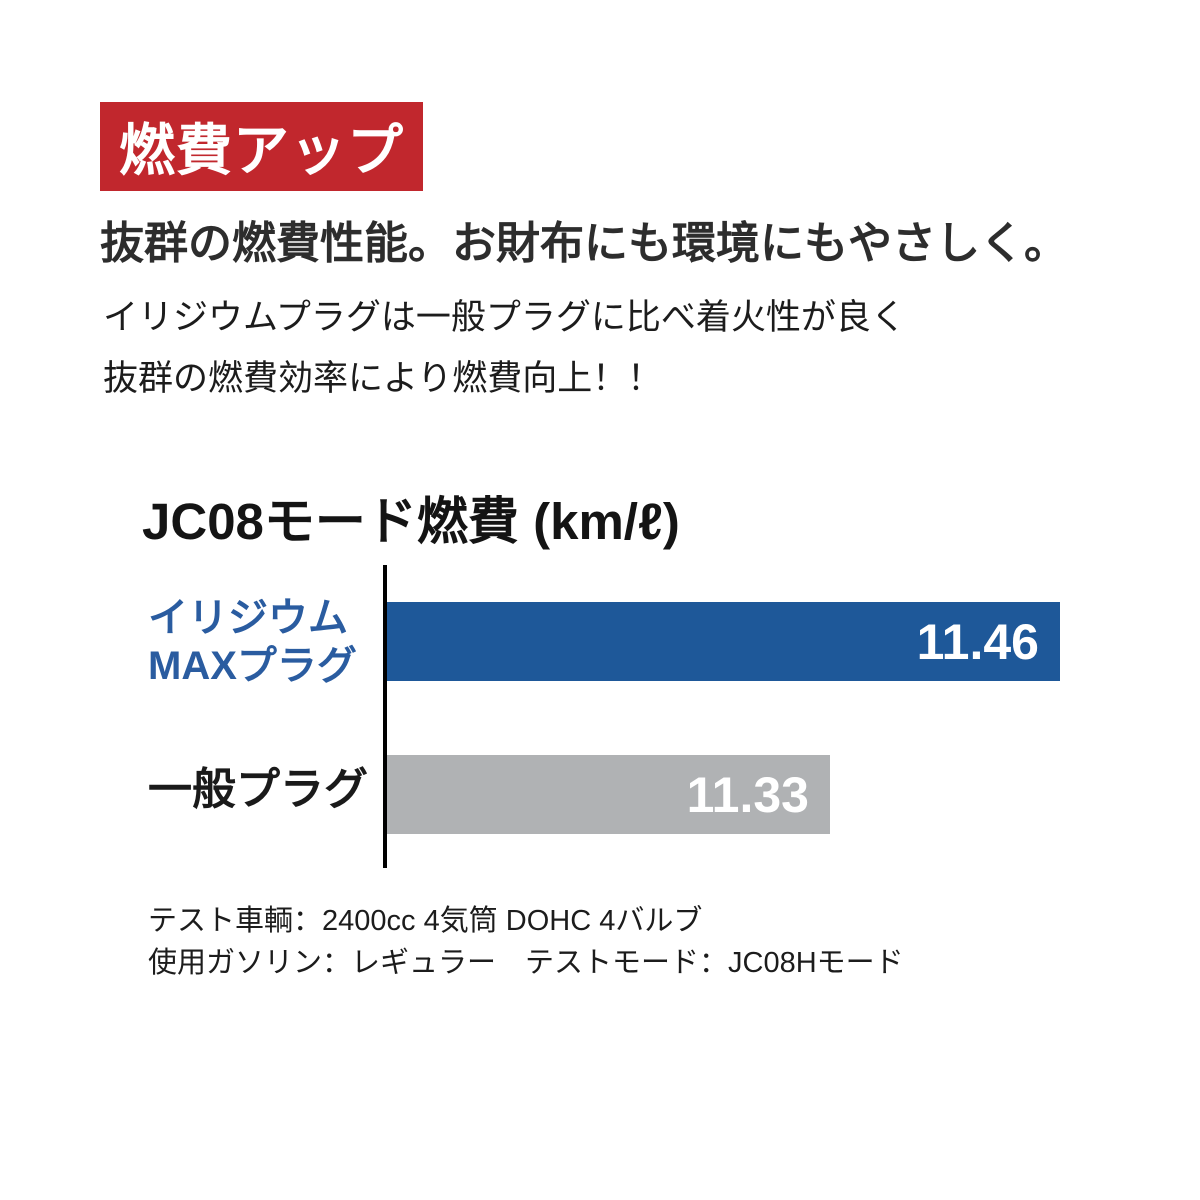 Image resolution: width=1200 pixels, height=1200 pixels. Describe the element at coordinates (608, 794) in the screenshot. I see `bar-standard-plug: 11.33` at that location.